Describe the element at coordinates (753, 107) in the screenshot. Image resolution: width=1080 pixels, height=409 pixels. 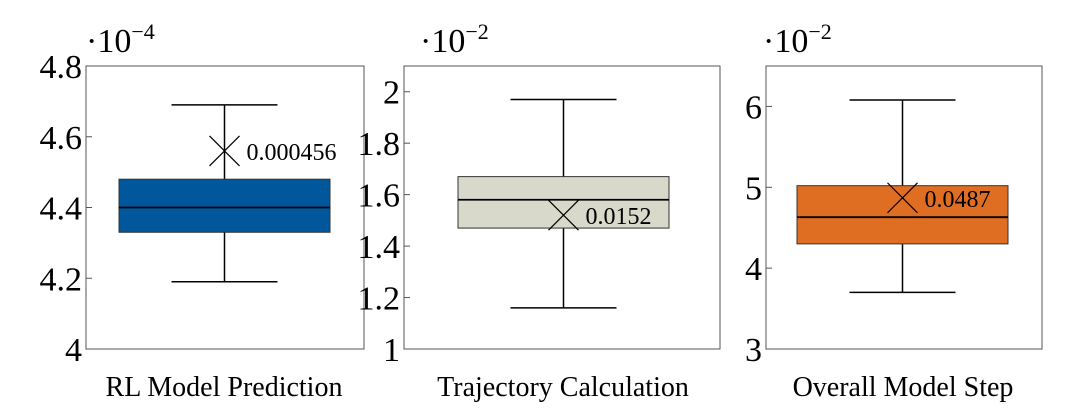
I see `y-tick-label: 6` at that location.